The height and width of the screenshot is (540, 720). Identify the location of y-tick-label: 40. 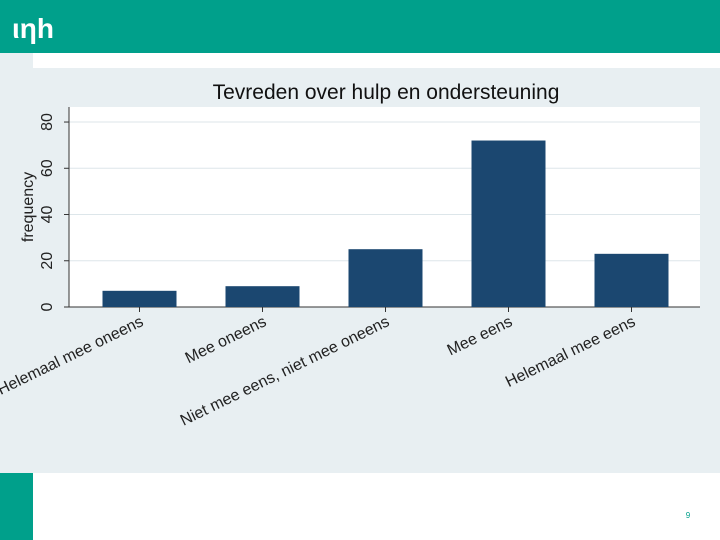
(47, 215).